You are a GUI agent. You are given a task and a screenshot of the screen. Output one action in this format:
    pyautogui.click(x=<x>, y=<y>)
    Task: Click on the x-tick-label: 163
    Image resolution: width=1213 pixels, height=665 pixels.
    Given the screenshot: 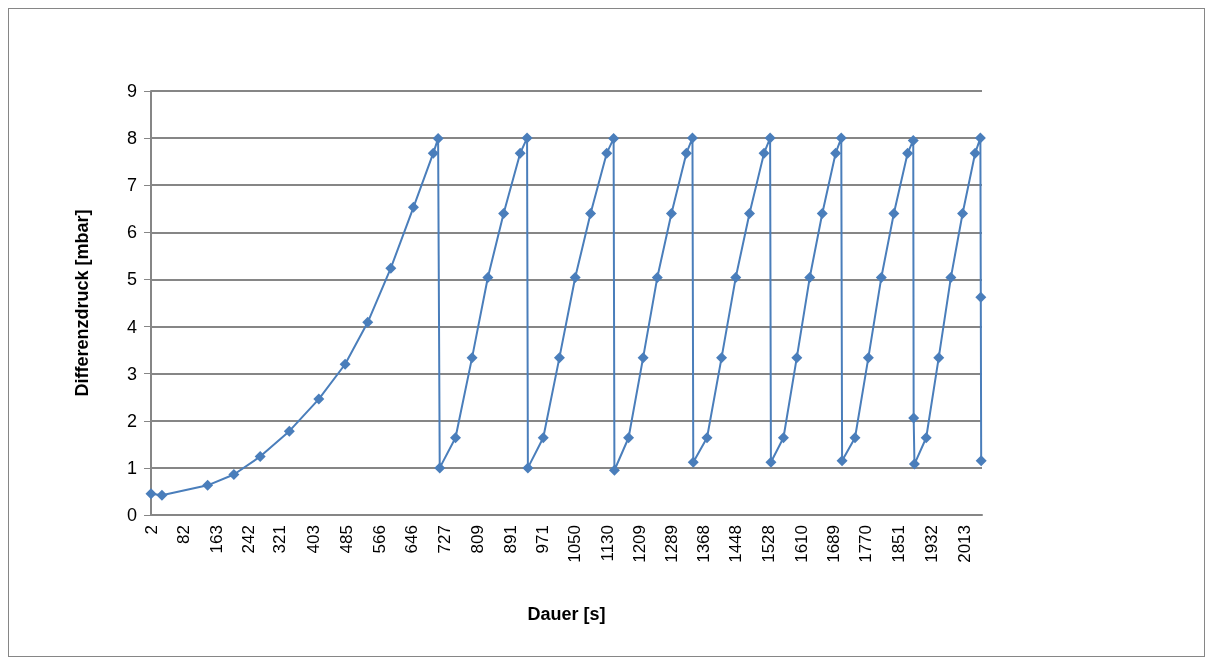 What is the action you would take?
    pyautogui.click(x=216, y=539)
    